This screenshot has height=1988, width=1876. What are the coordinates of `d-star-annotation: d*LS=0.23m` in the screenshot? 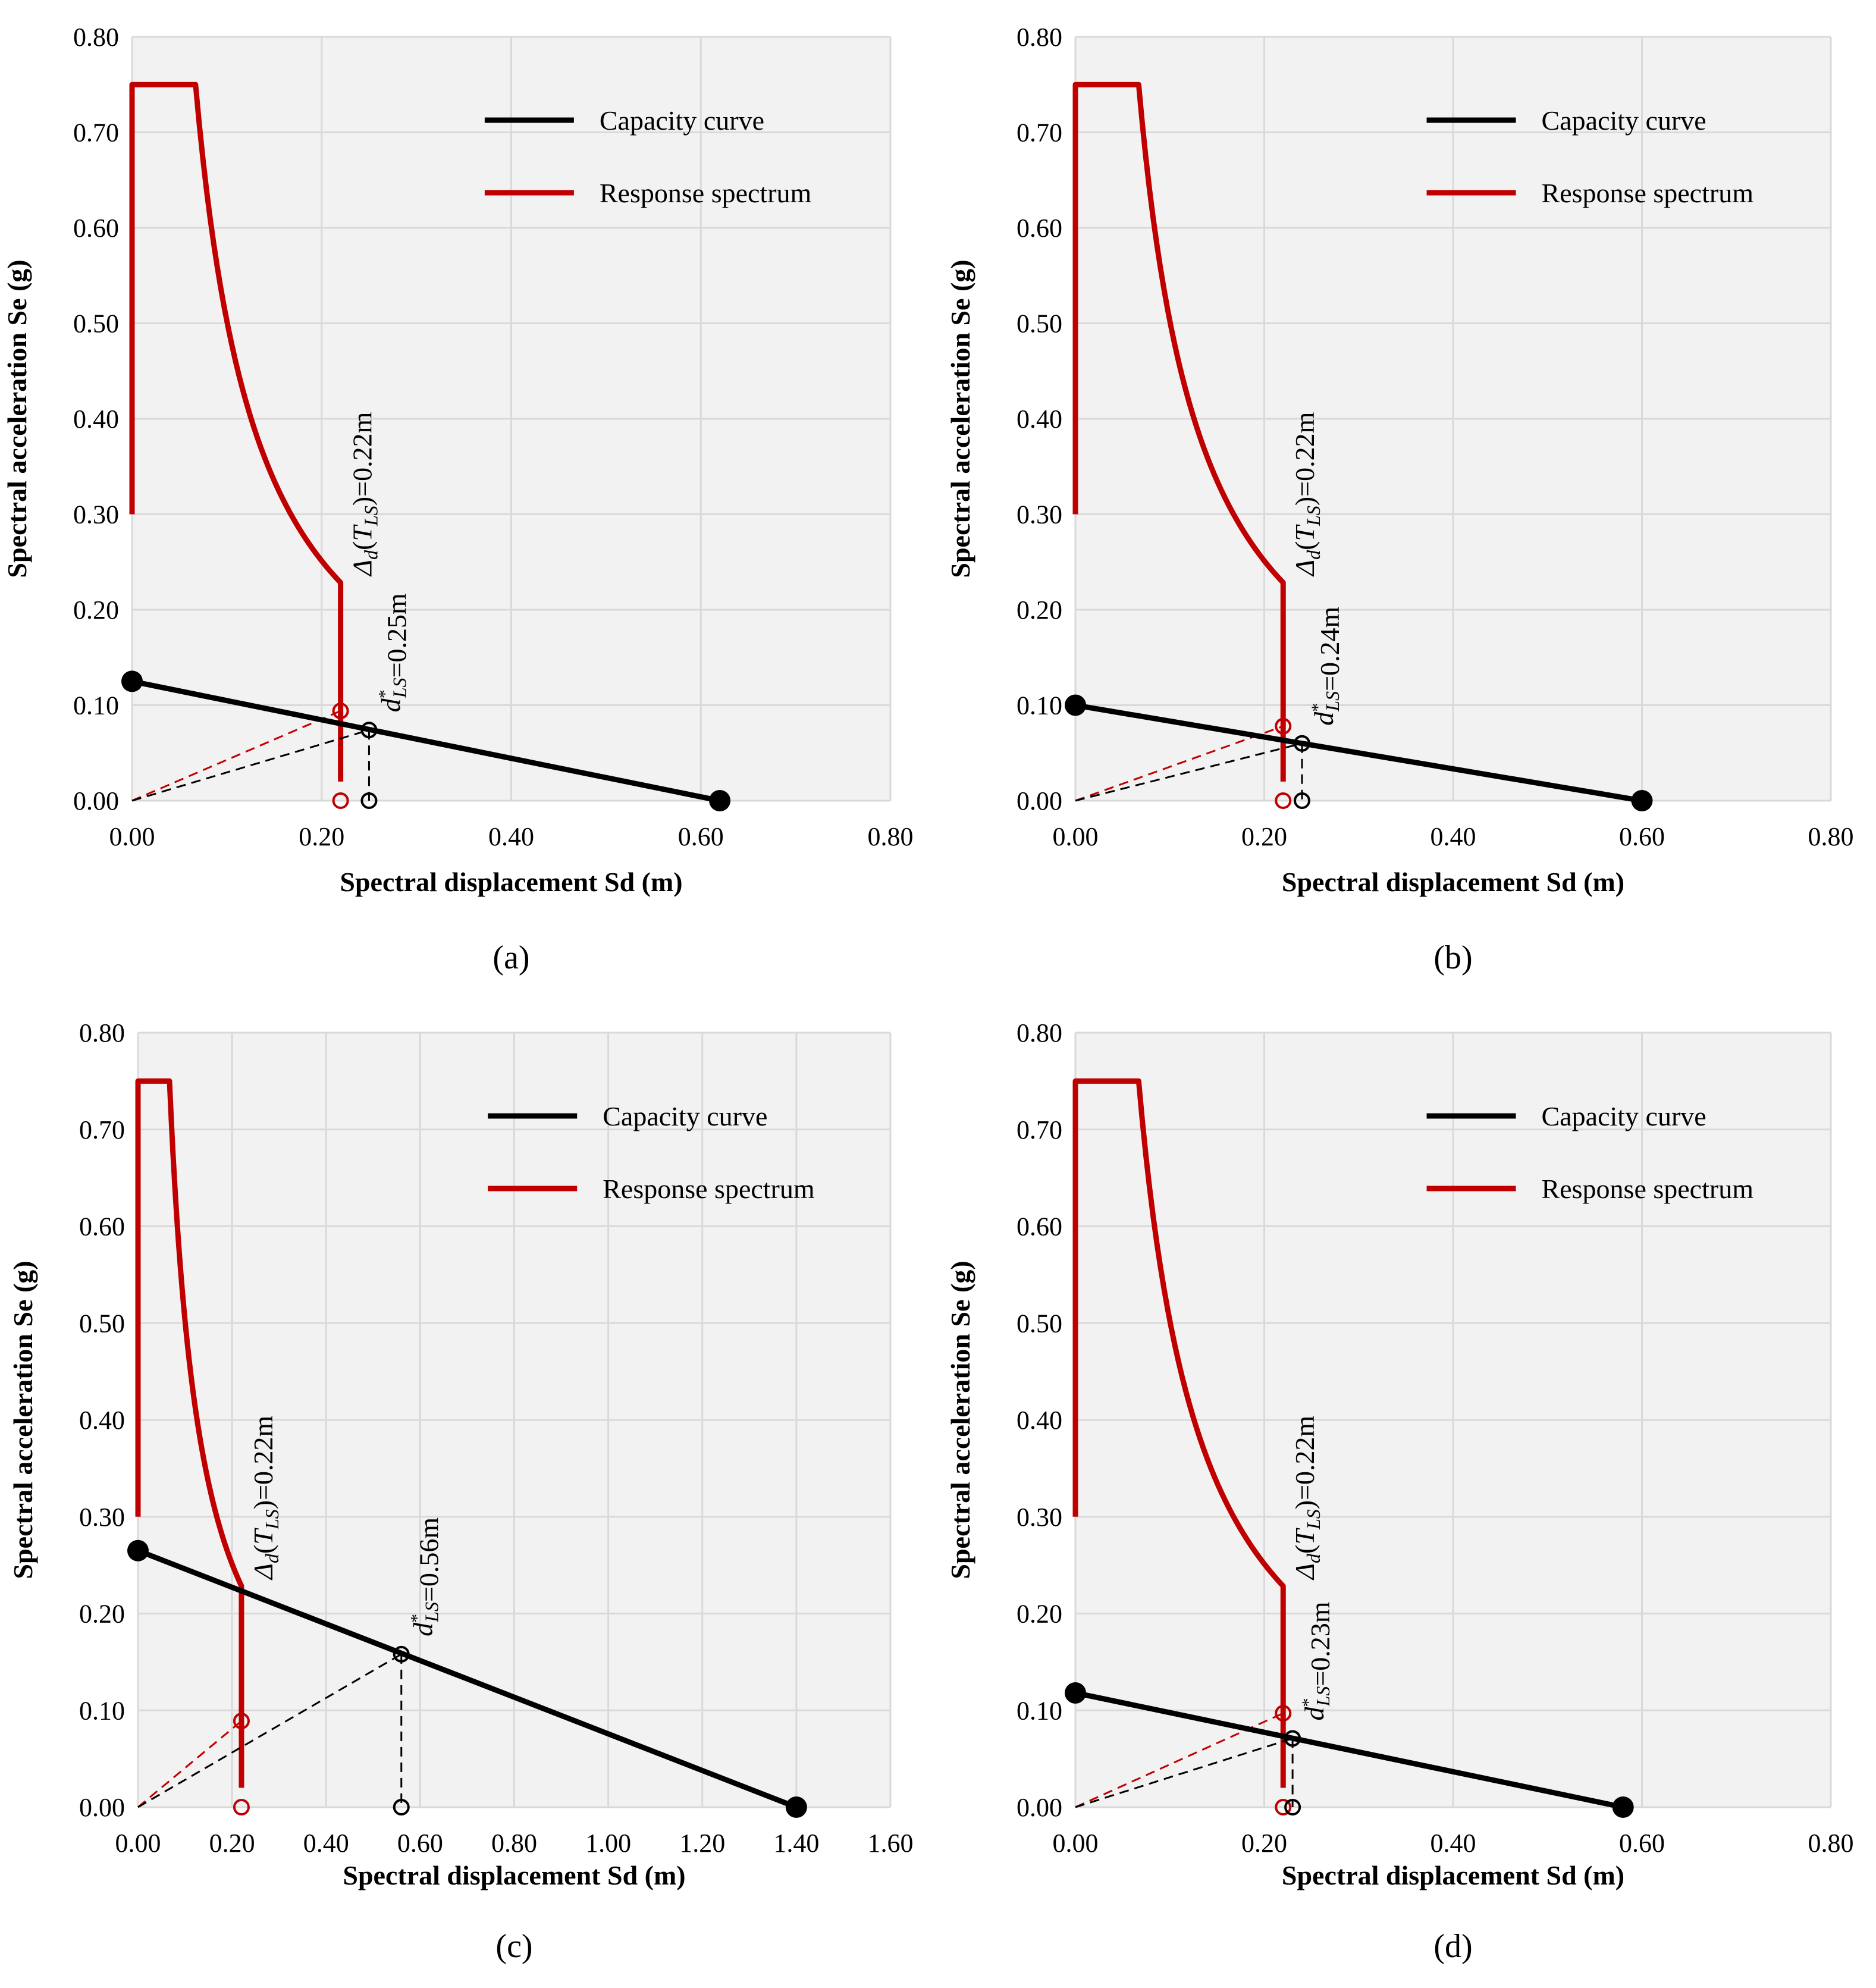 It's located at (1316, 1661).